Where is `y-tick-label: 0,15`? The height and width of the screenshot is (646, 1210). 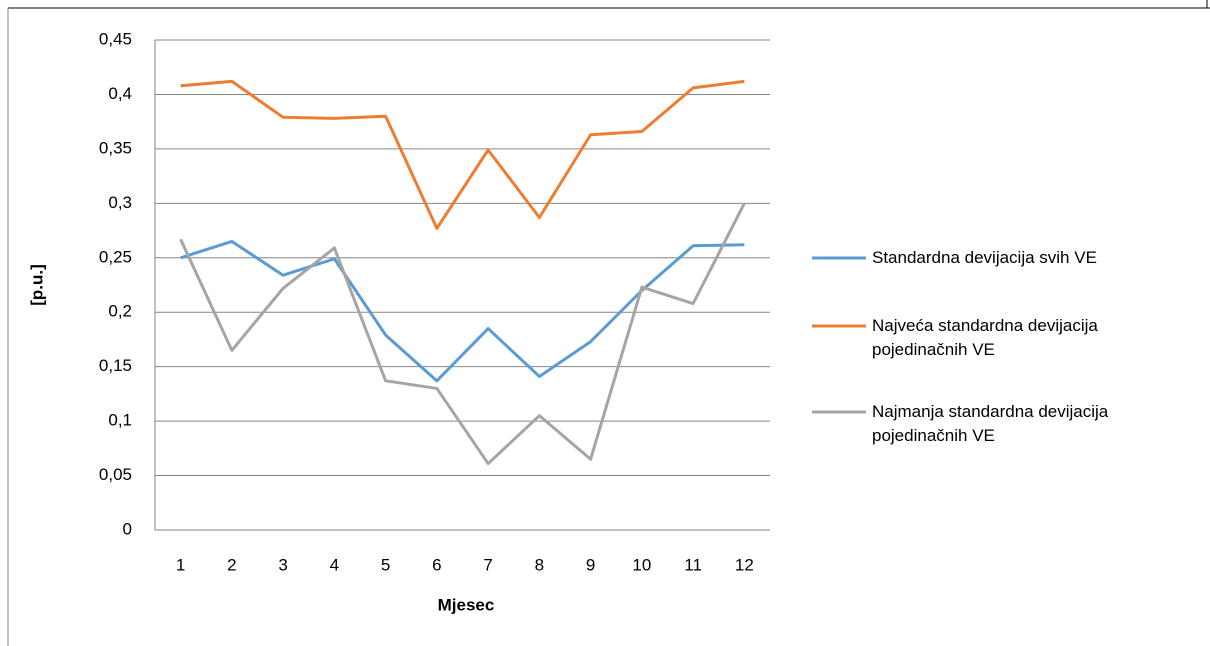
y-tick-label: 0,15 is located at coordinates (115, 365).